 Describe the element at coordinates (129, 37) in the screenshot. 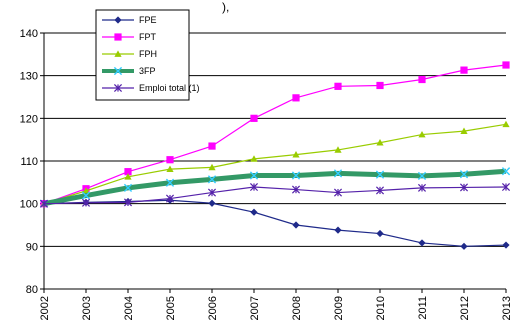

I see `legend-item: FPT` at that location.